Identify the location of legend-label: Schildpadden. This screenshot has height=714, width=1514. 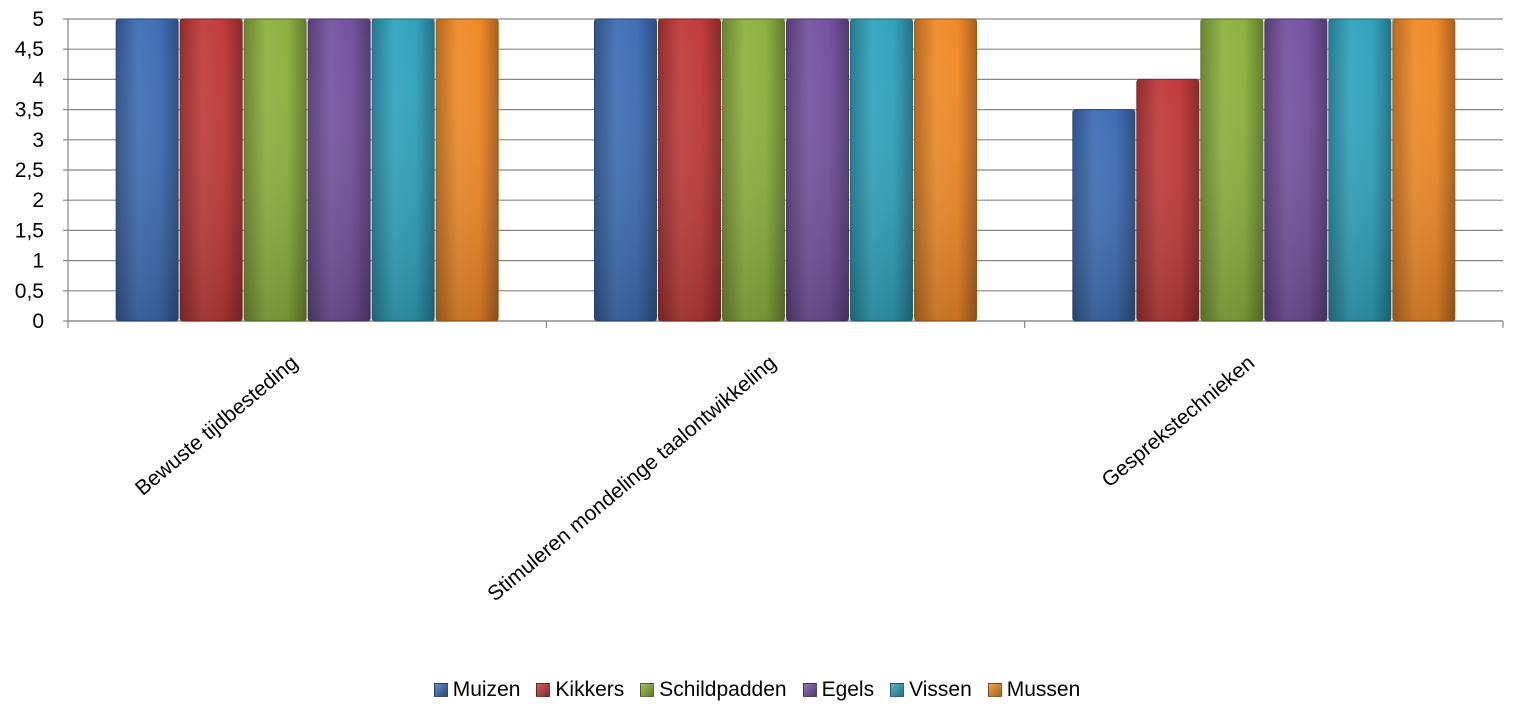
(723, 689).